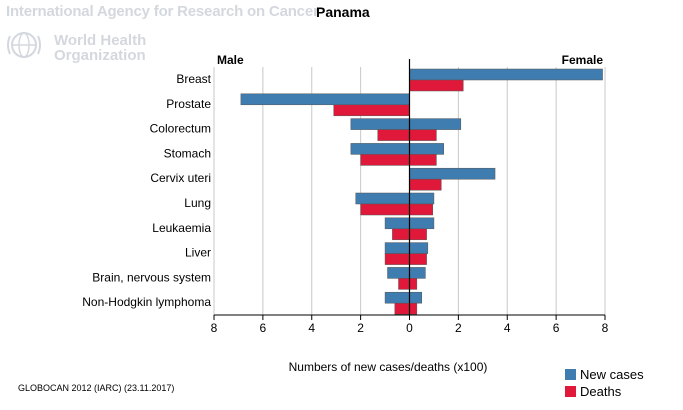 The height and width of the screenshot is (410, 683). I want to click on category-label: Lung, so click(197, 203).